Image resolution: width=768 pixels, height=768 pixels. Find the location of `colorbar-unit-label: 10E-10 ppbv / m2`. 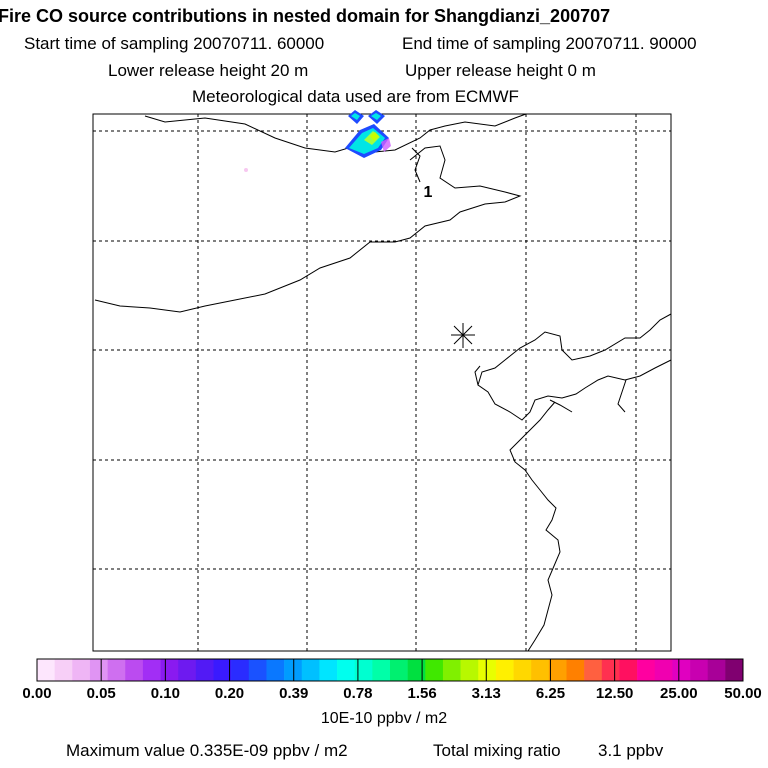

colorbar-unit-label: 10E-10 ppbv / m2 is located at coordinates (384, 718).